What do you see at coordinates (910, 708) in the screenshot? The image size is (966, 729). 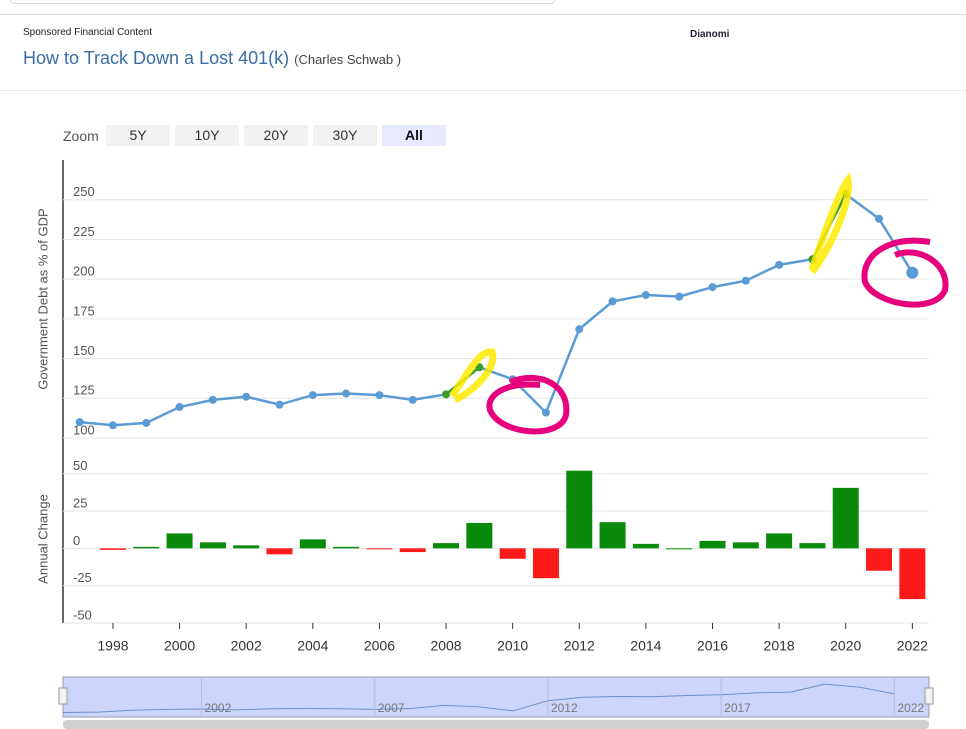 I see `navigator-tick-label: 2022` at bounding box center [910, 708].